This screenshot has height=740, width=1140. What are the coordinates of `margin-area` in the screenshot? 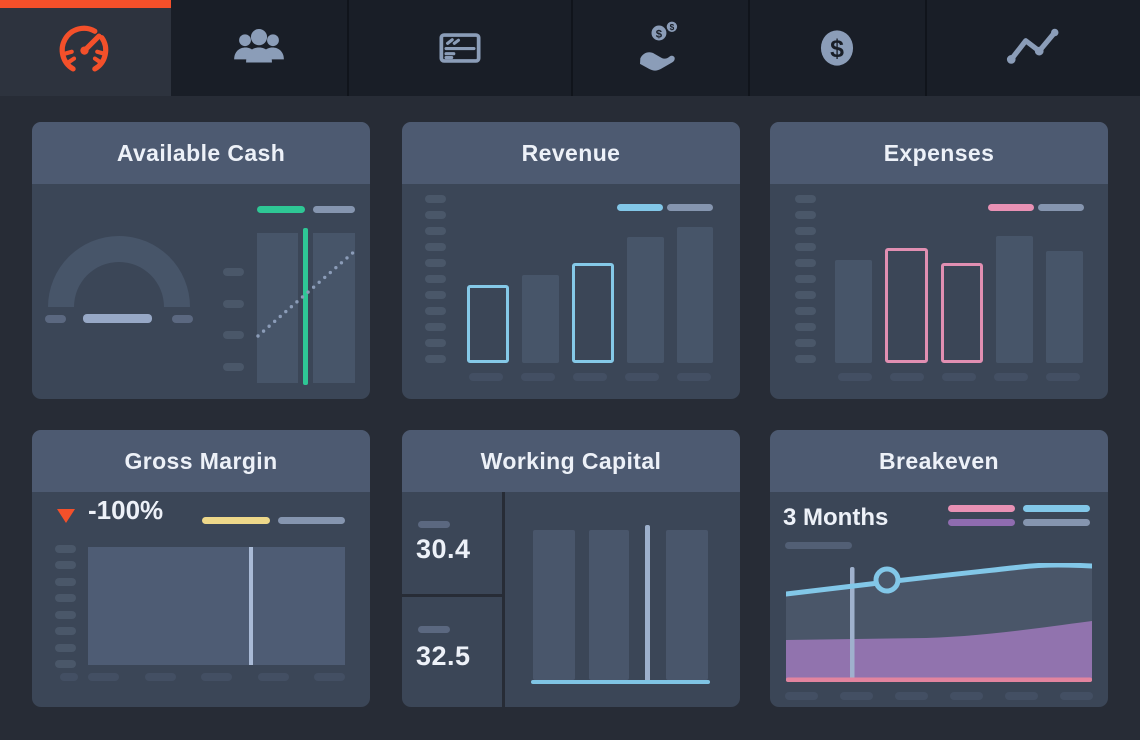 It's located at (216, 606).